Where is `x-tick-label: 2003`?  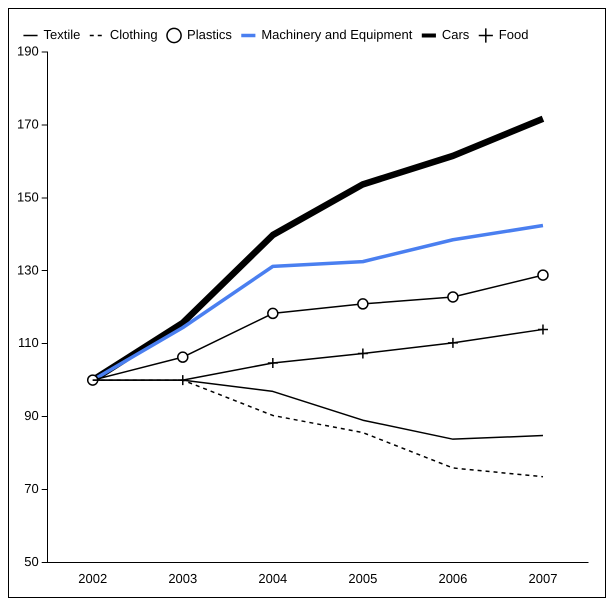
x-tick-label: 2003 is located at coordinates (183, 578).